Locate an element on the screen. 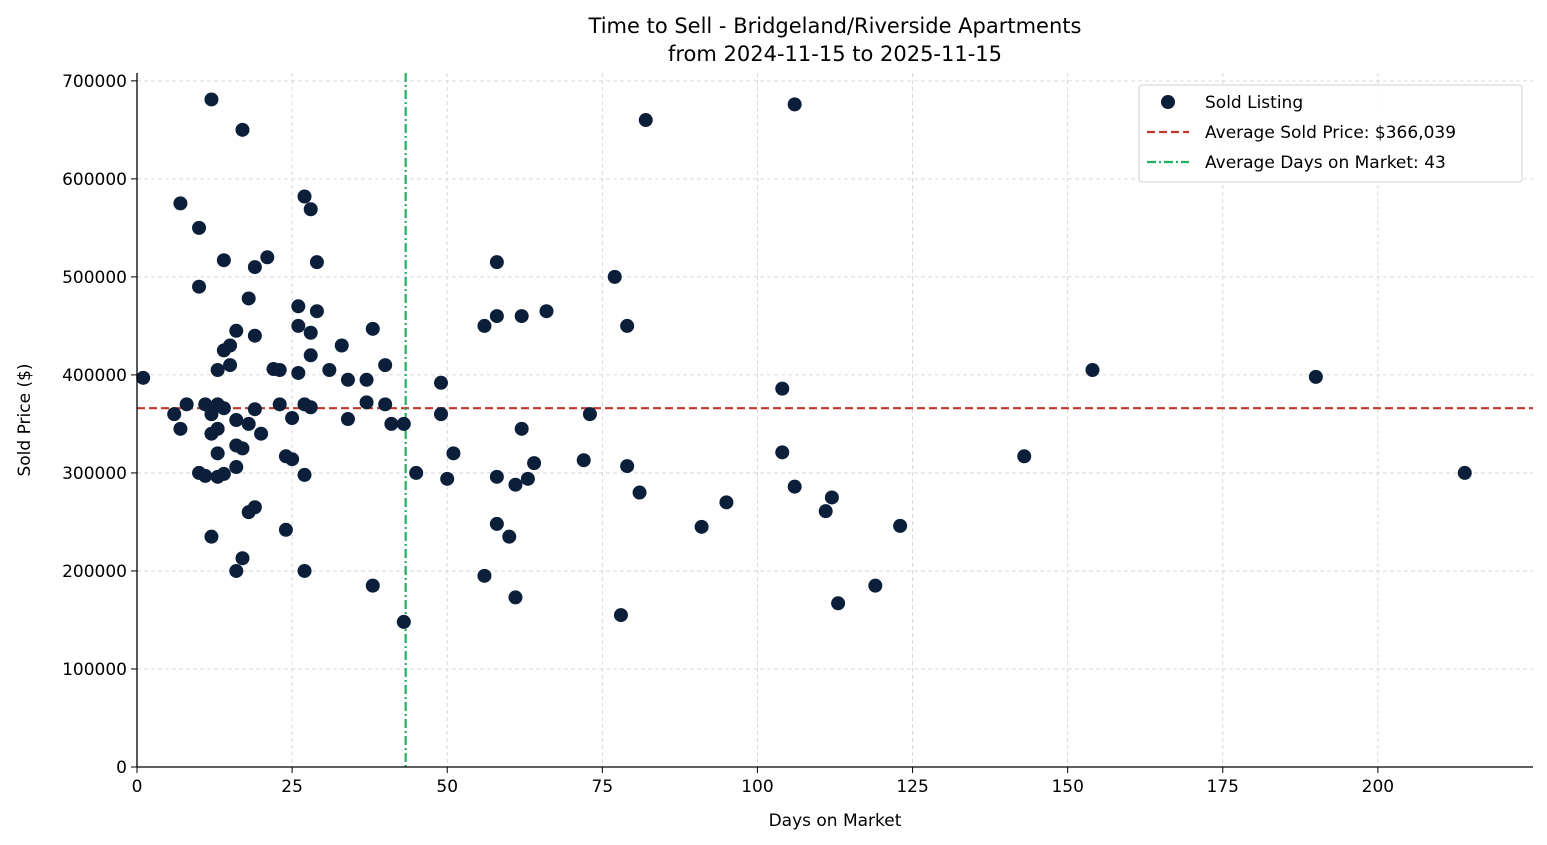 The height and width of the screenshot is (845, 1547). x-tick-label: 75 is located at coordinates (603, 787).